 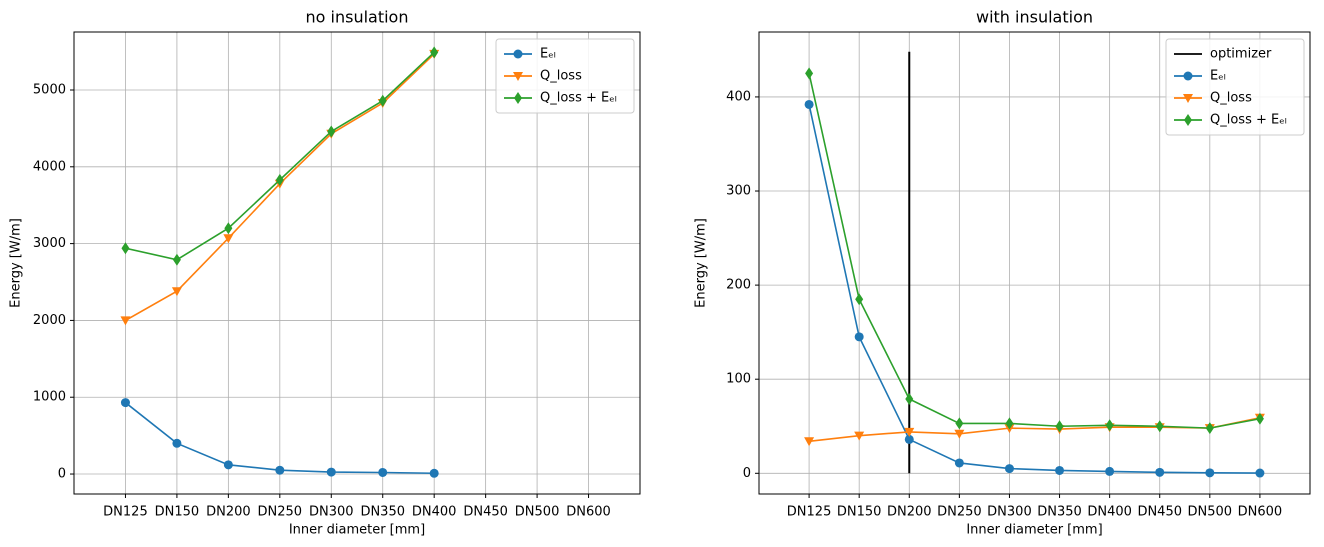 I want to click on legend: optimizer Eₑₗ Q_loss Q_loss + Eₑₗ, so click(x=1235, y=87).